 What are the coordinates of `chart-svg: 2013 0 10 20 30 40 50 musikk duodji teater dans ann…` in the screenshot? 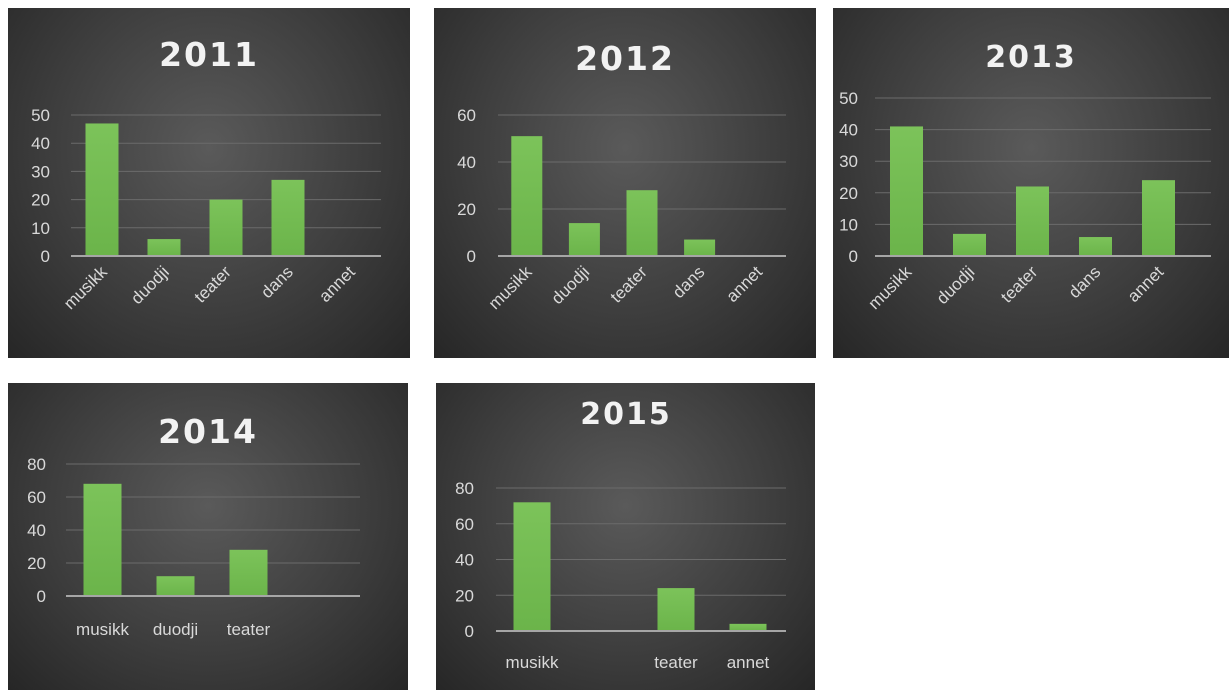 It's located at (1025, 176).